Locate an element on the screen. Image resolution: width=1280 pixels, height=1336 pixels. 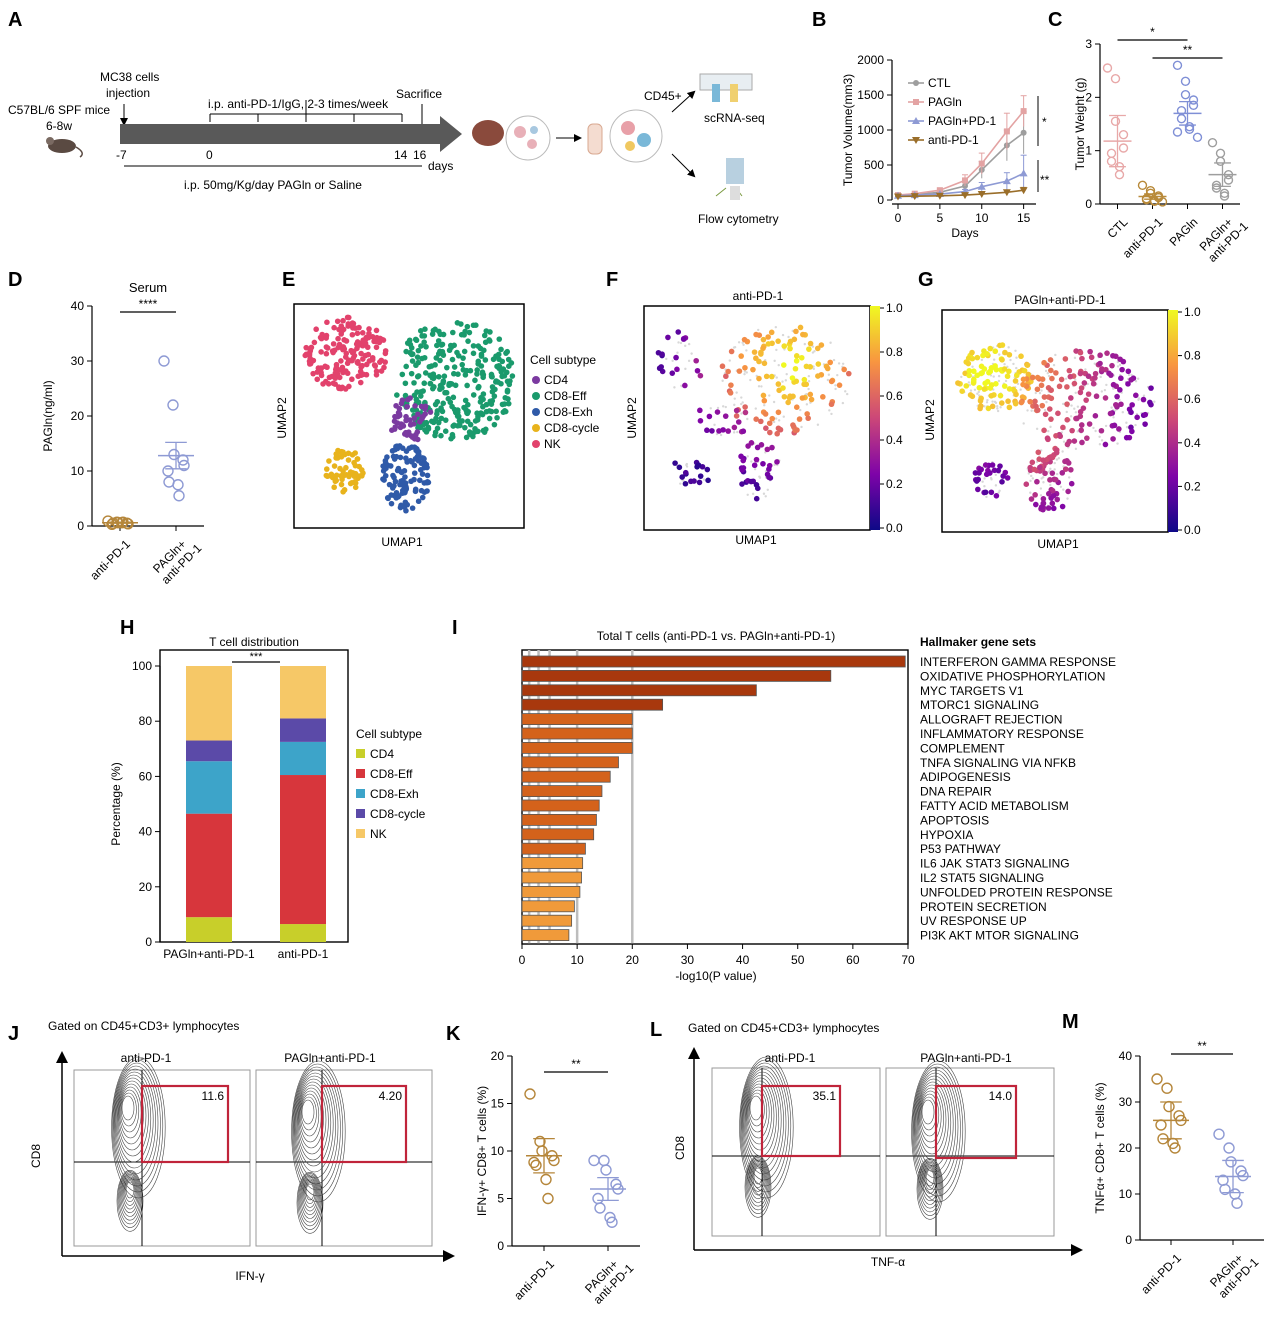
sig-label: *** is located at coordinates (257, 657).